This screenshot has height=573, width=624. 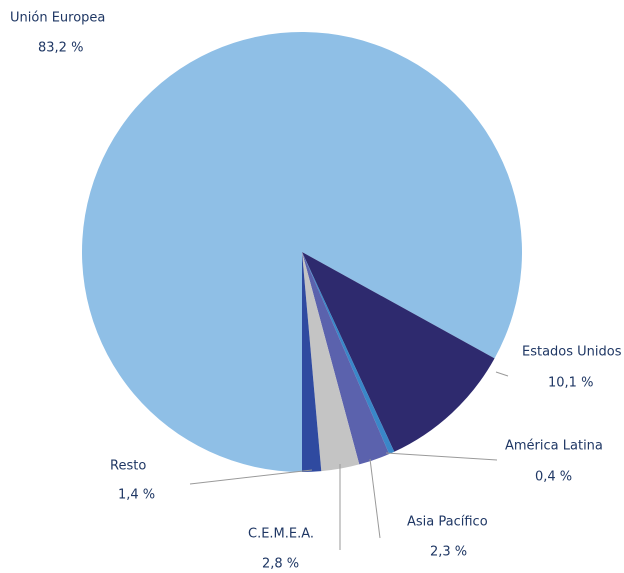 I want to click on value-label: 1,4 %, so click(x=136, y=495).